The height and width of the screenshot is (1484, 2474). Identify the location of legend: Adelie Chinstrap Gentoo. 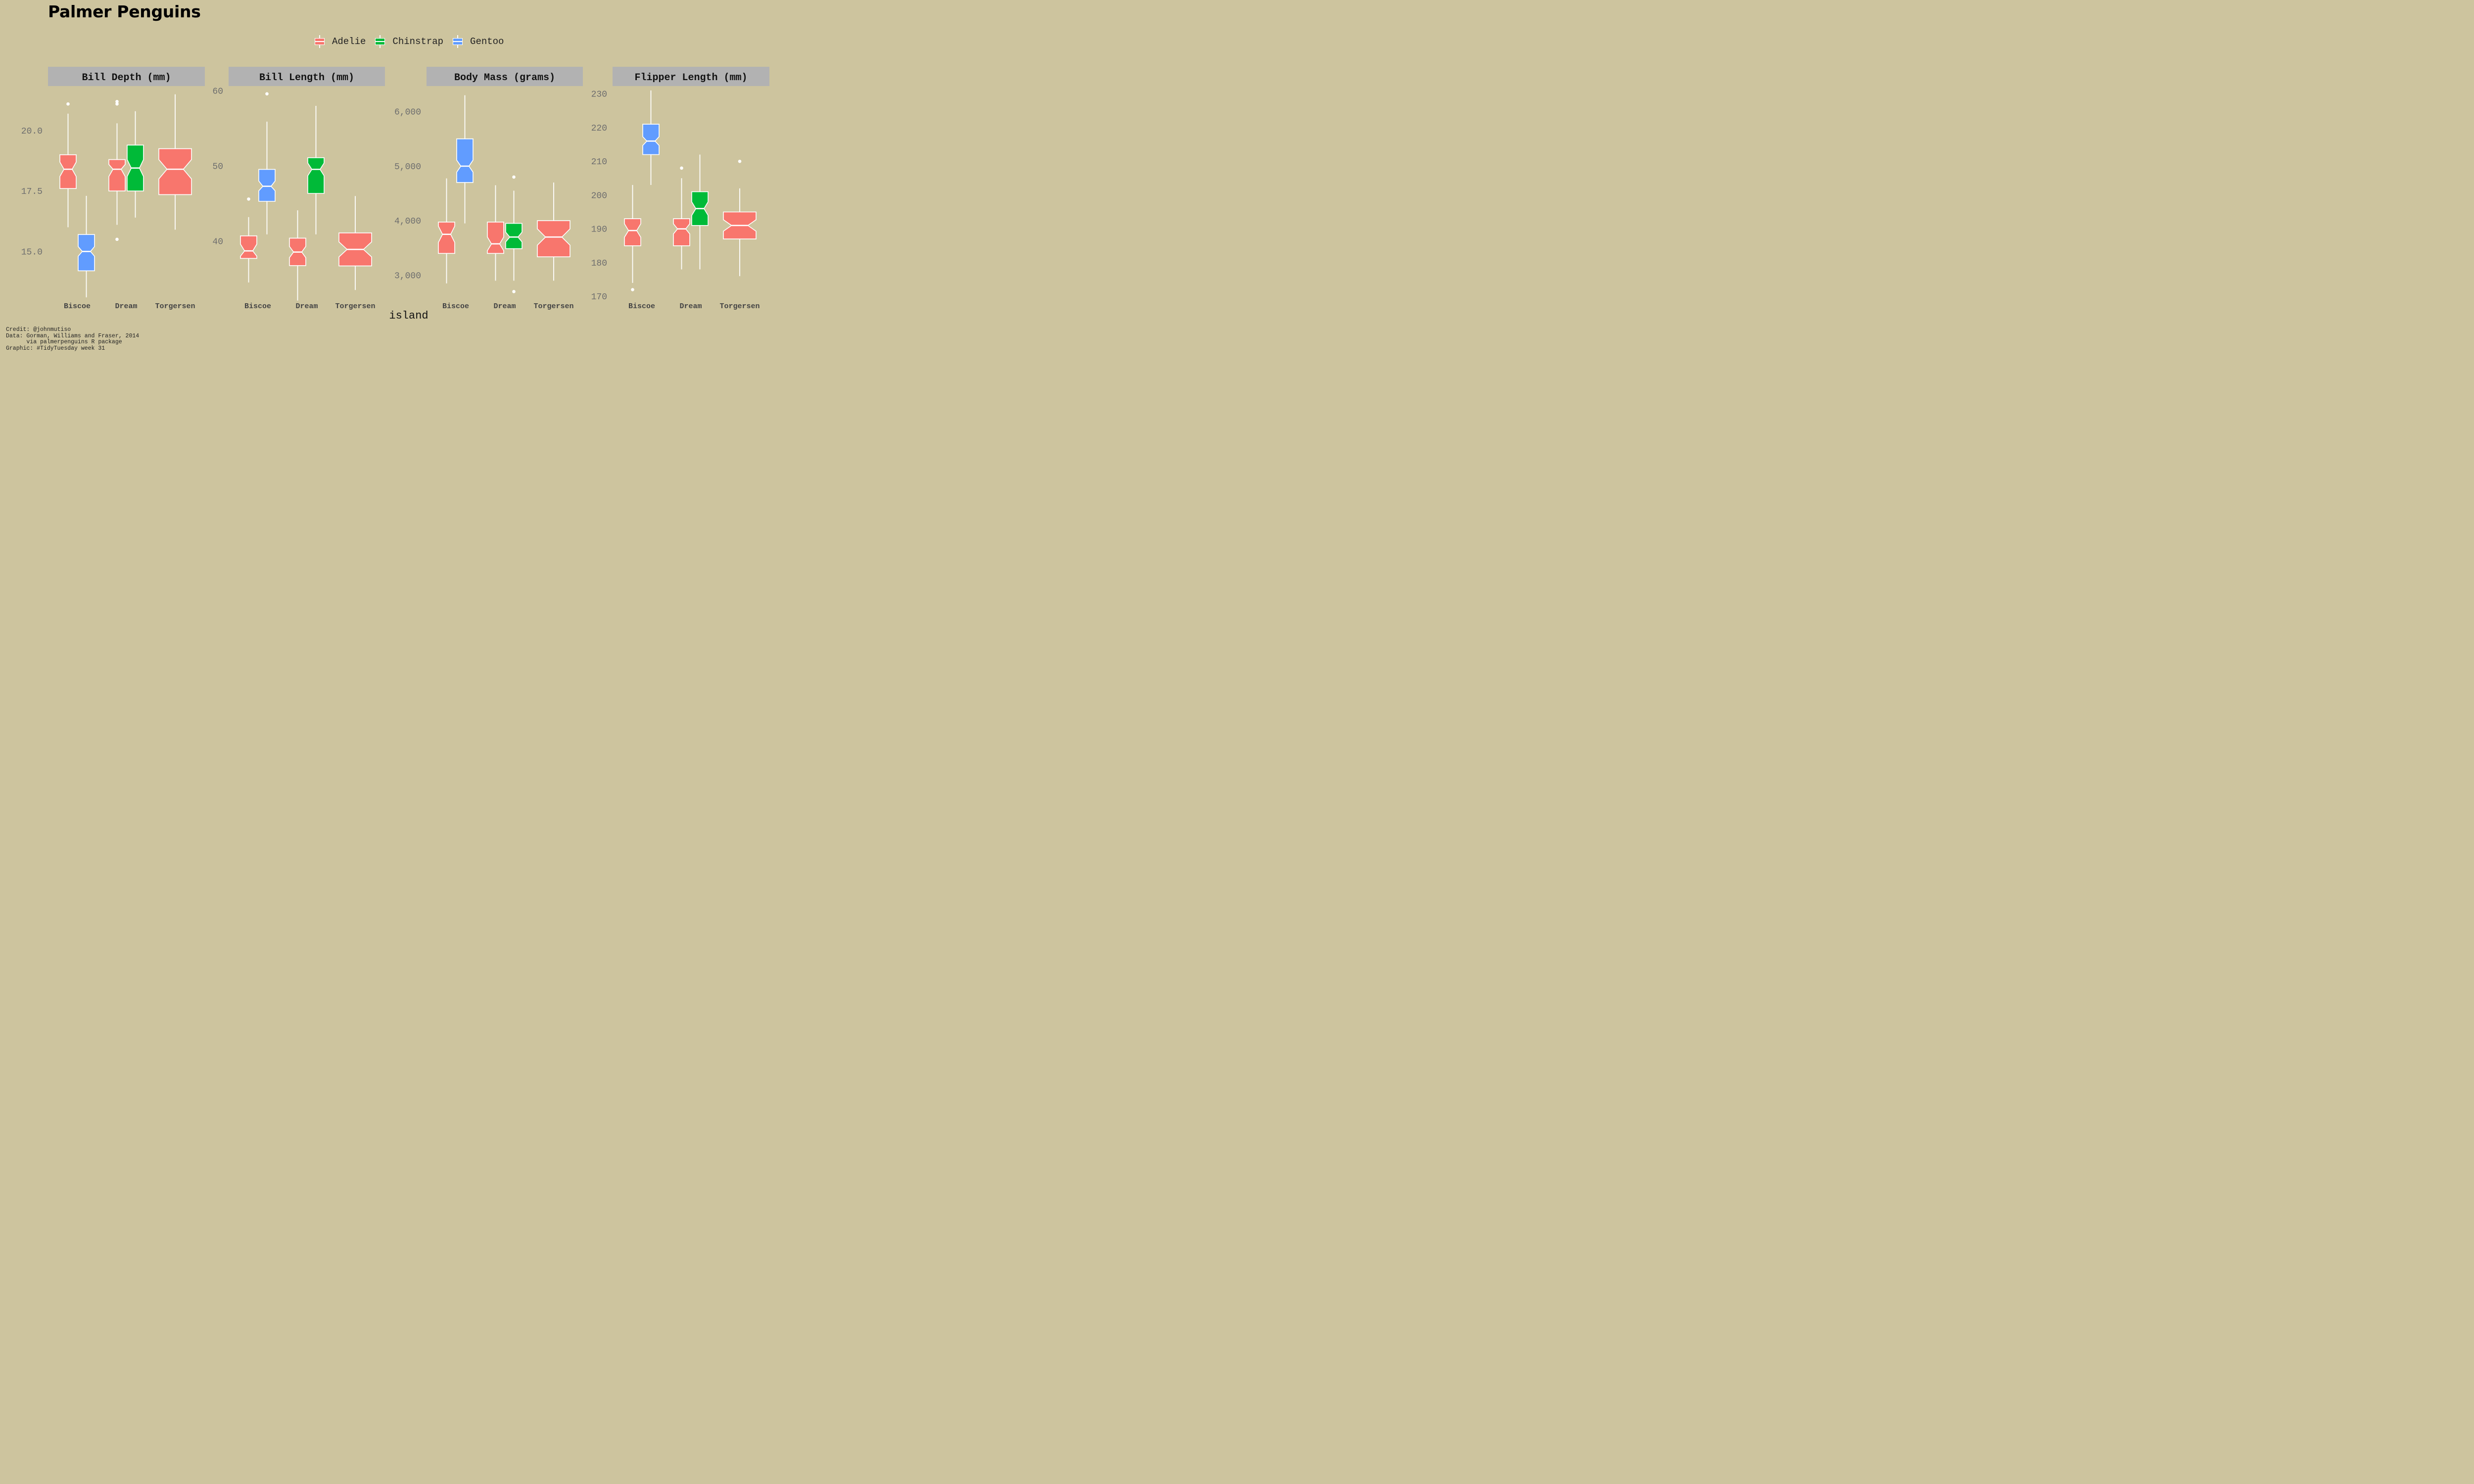
(413, 41).